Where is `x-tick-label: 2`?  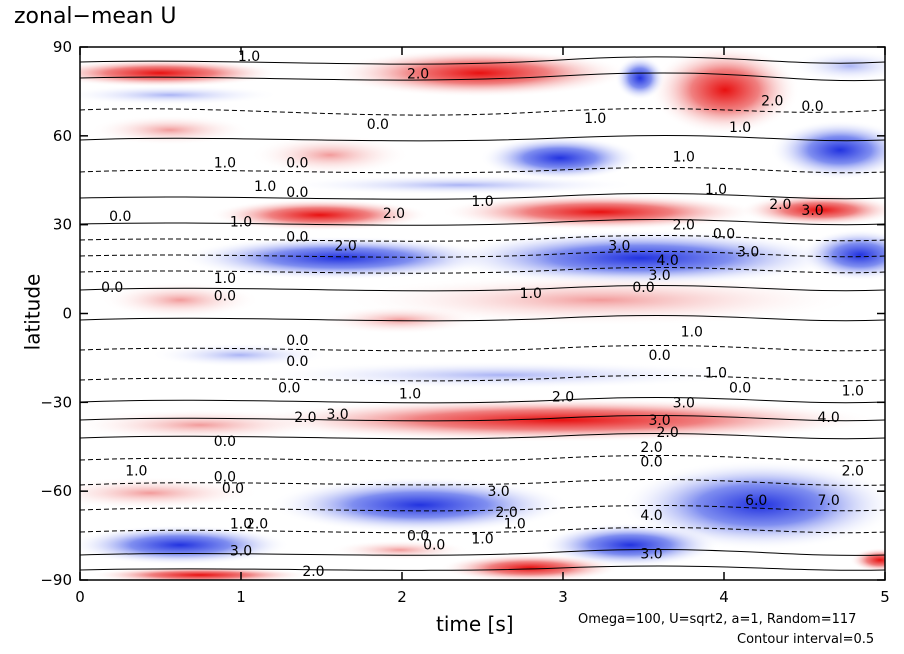 x-tick-label: 2 is located at coordinates (402, 597).